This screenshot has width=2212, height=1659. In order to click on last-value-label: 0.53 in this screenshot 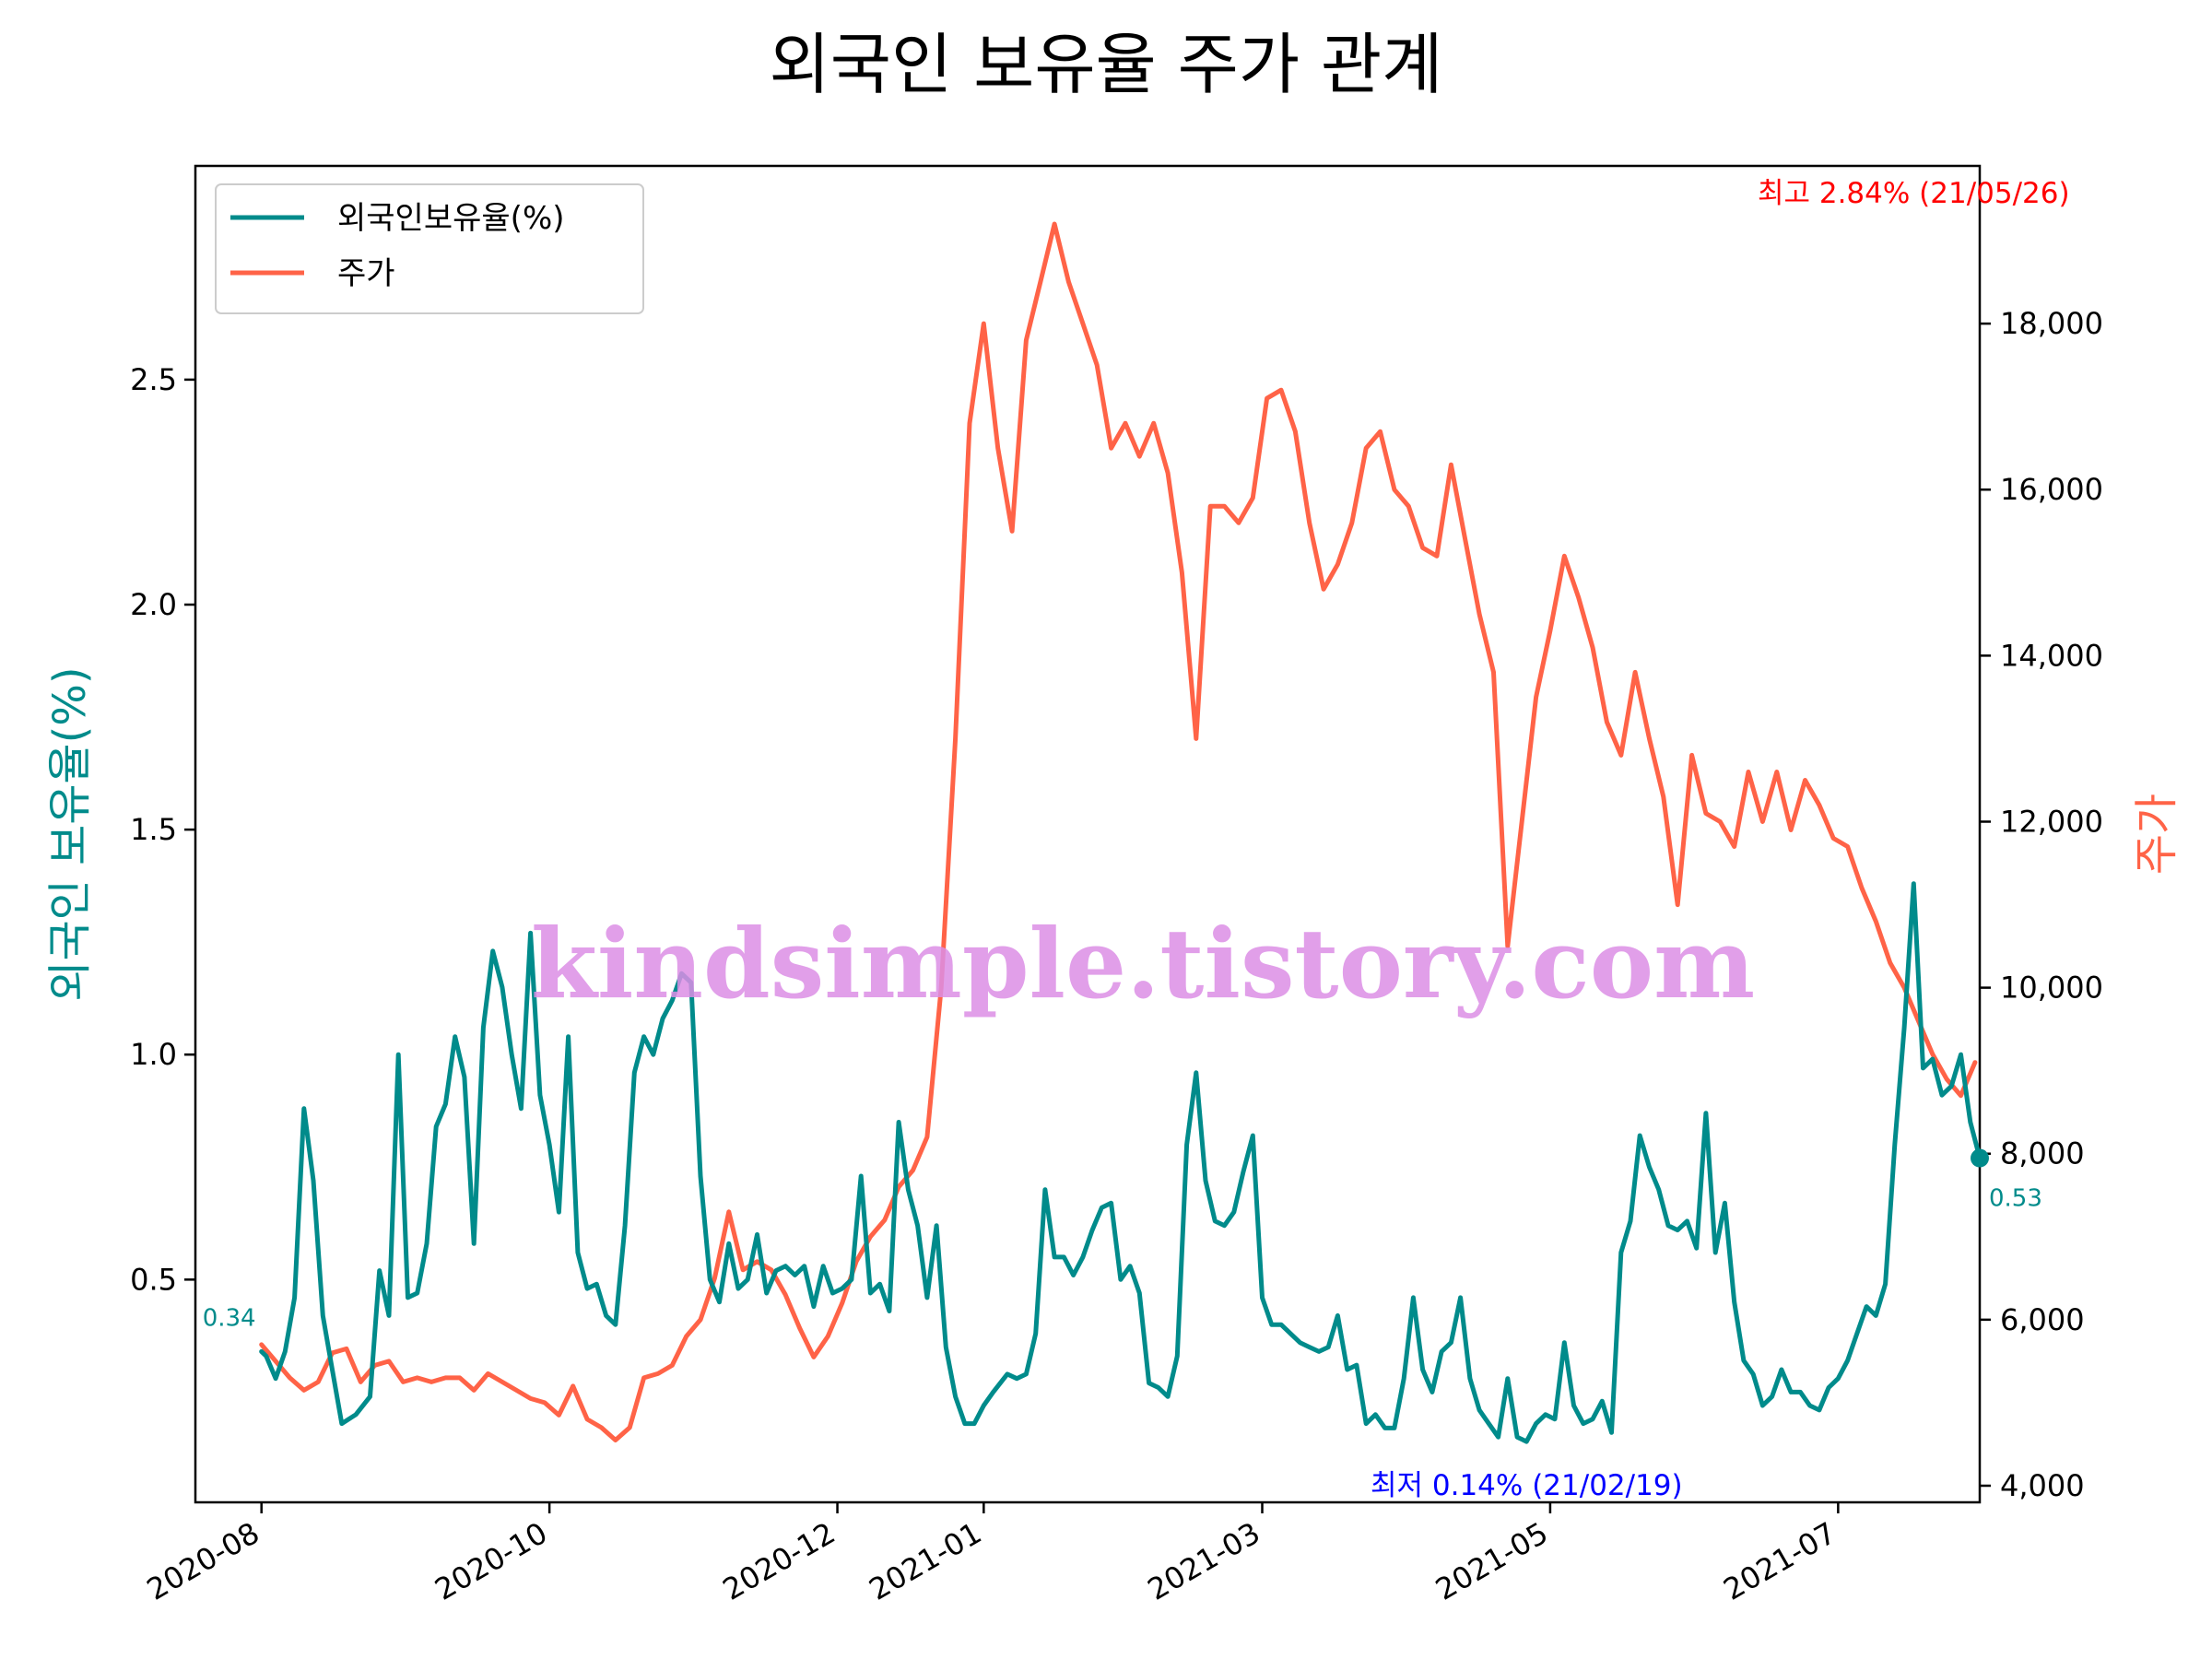, I will do `click(2015, 1199)`.